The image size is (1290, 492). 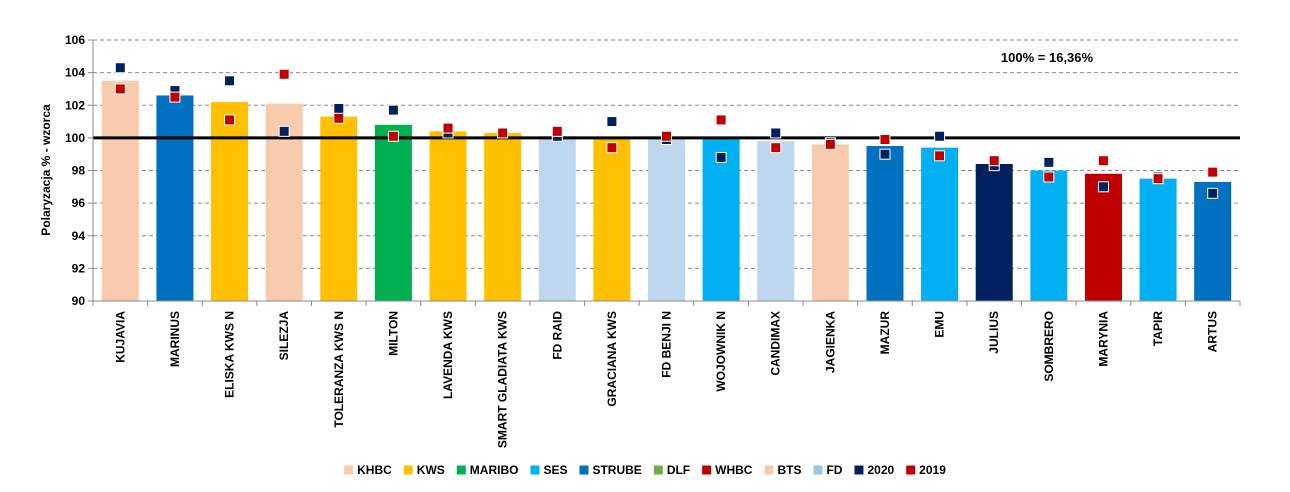 I want to click on bar-milton, so click(x=393, y=212).